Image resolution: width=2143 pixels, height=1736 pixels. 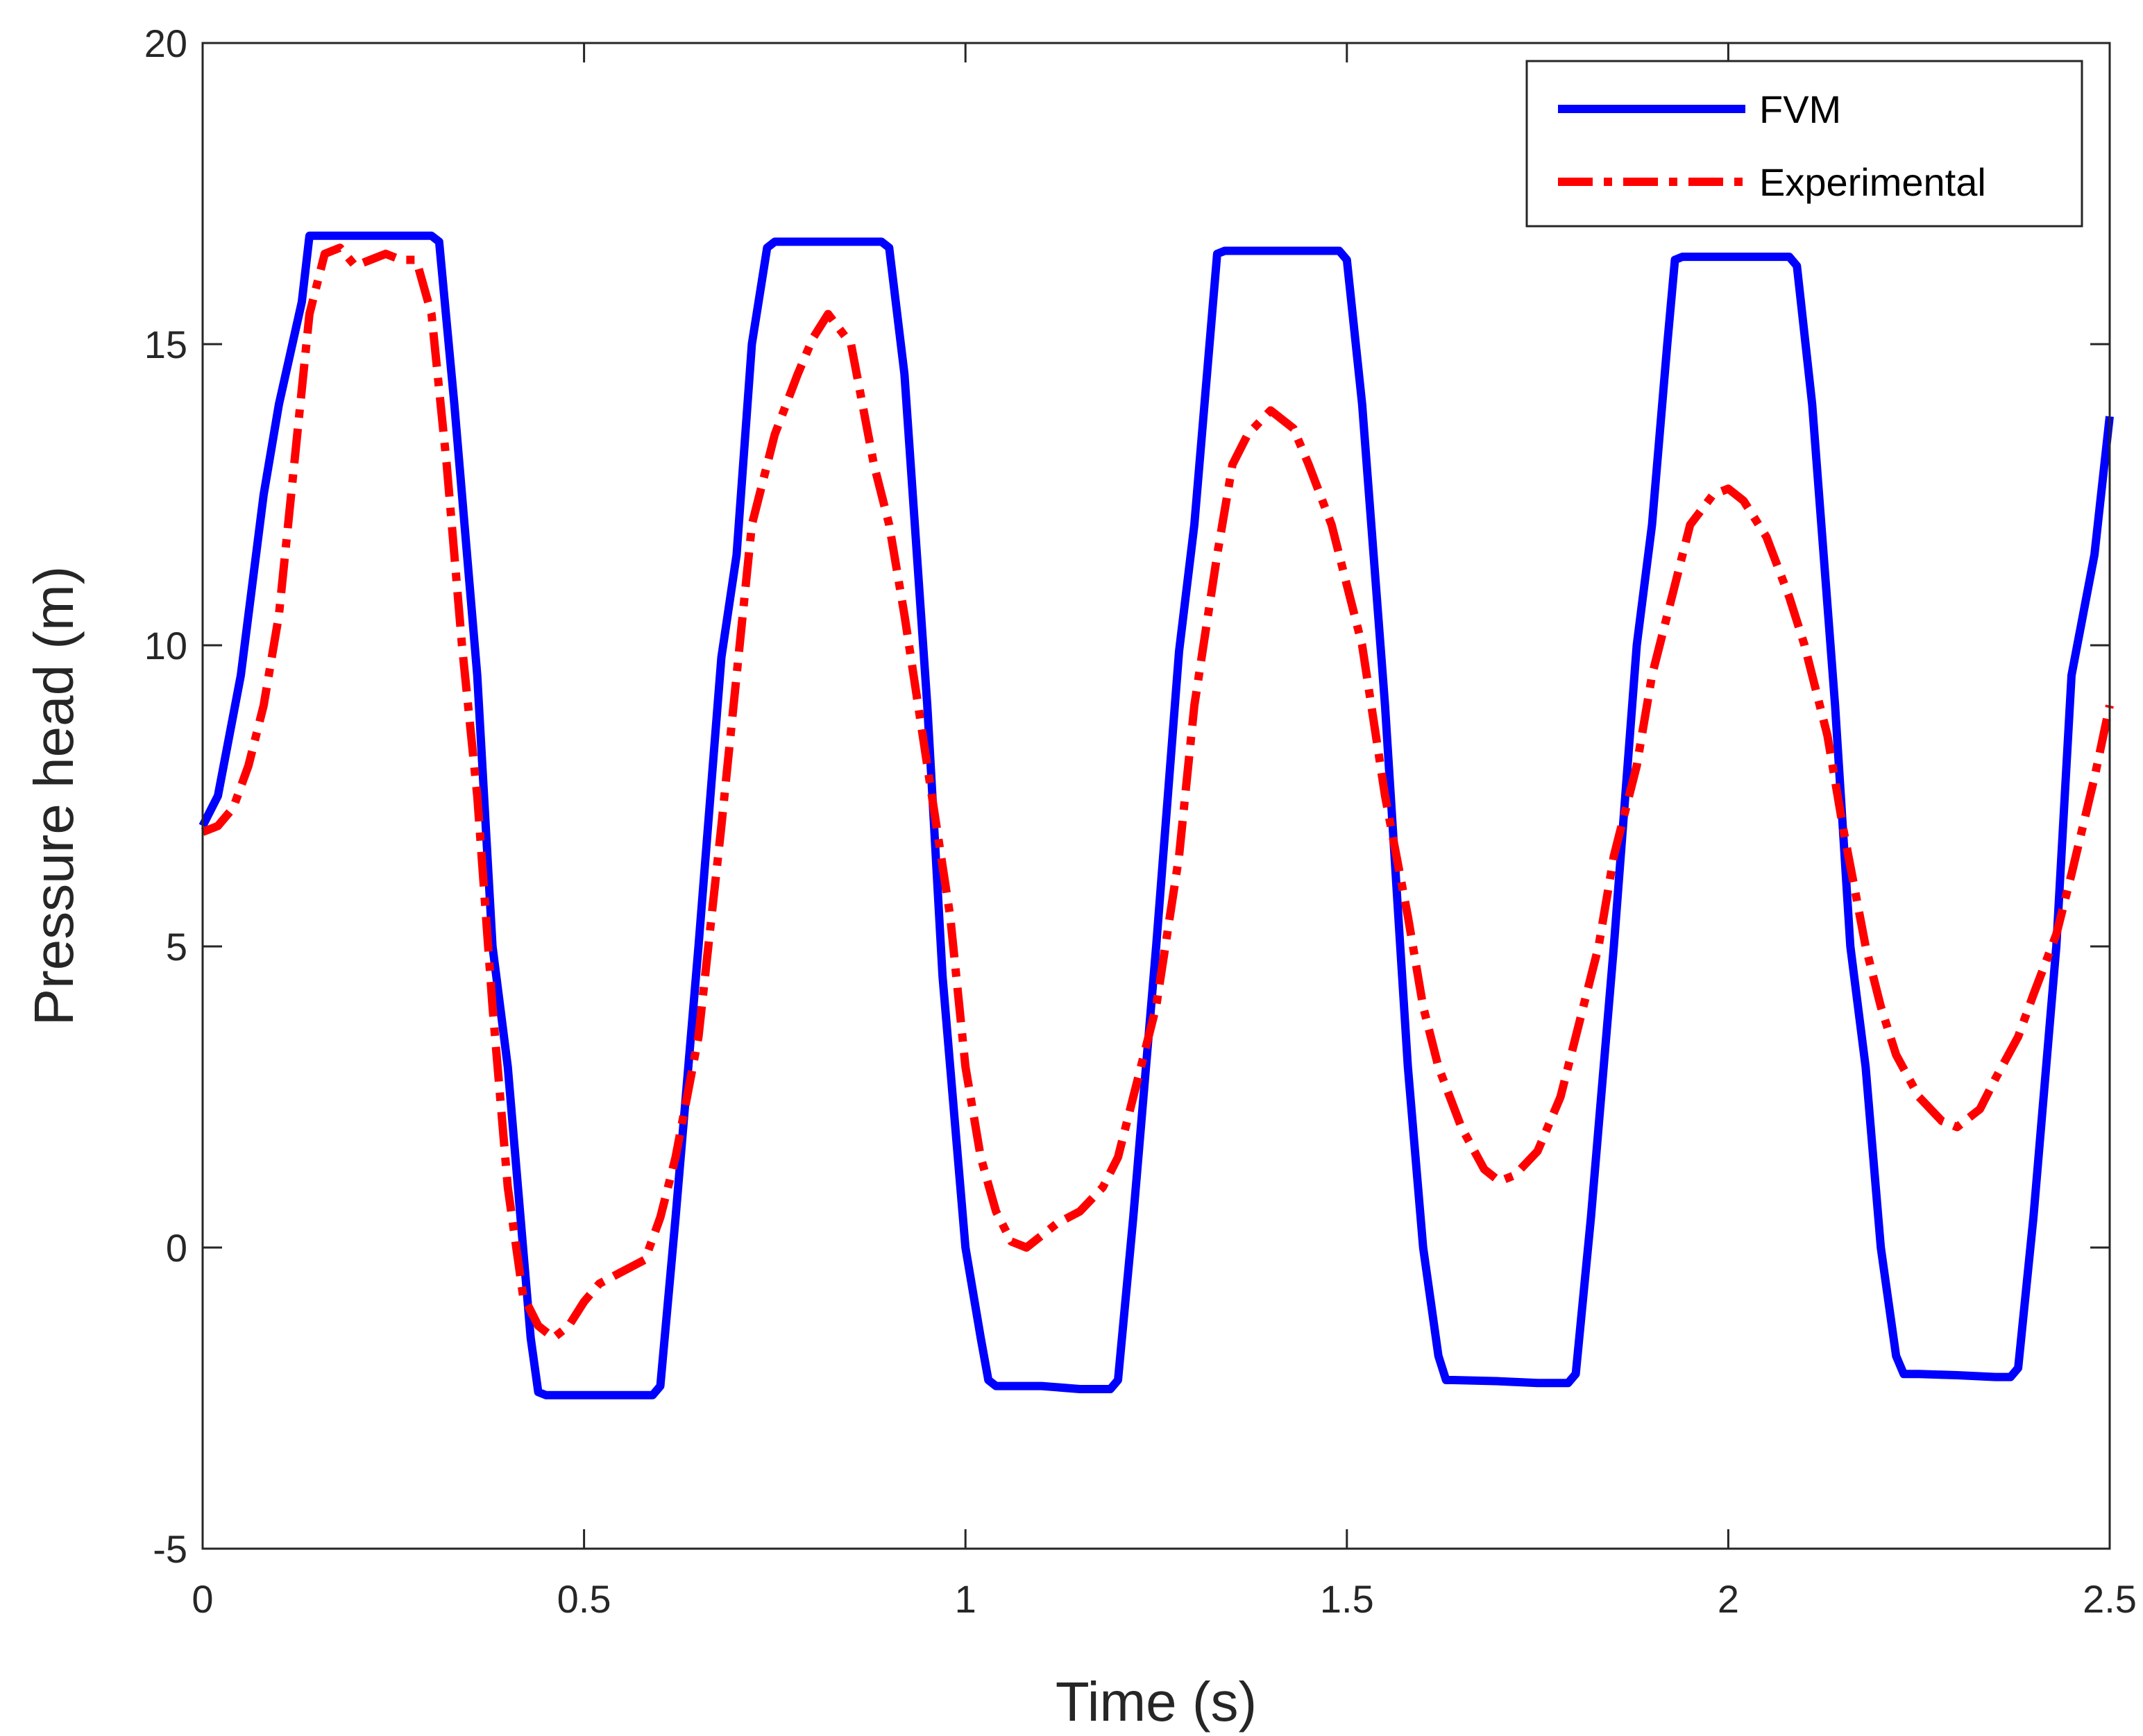 What do you see at coordinates (165, 645) in the screenshot?
I see `y-tick-label: 10` at bounding box center [165, 645].